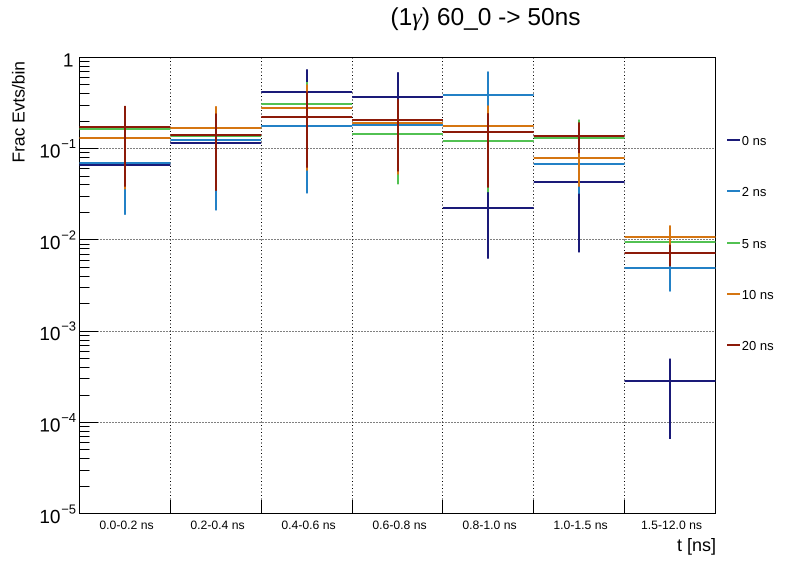 Image resolution: width=796 pixels, height=577 pixels. What do you see at coordinates (696, 545) in the screenshot?
I see `svg-text: t [ns]` at bounding box center [696, 545].